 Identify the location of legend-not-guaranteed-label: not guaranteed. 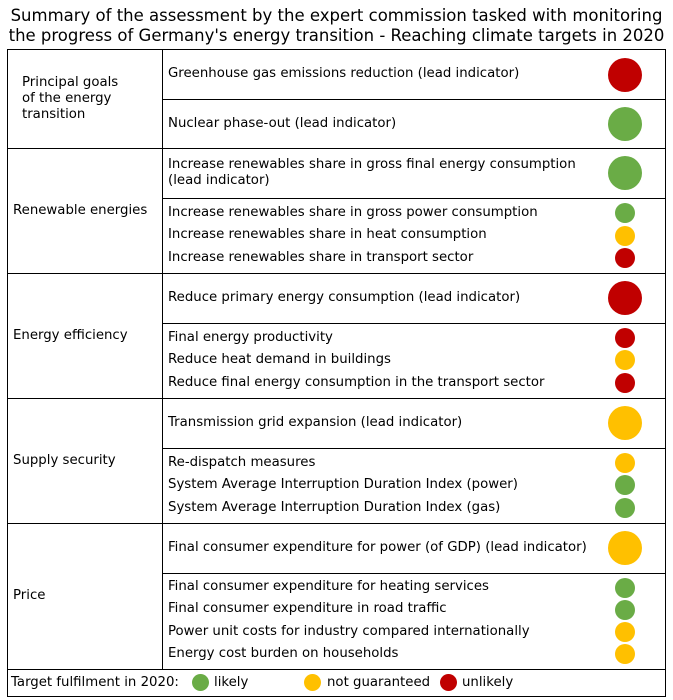
(379, 682).